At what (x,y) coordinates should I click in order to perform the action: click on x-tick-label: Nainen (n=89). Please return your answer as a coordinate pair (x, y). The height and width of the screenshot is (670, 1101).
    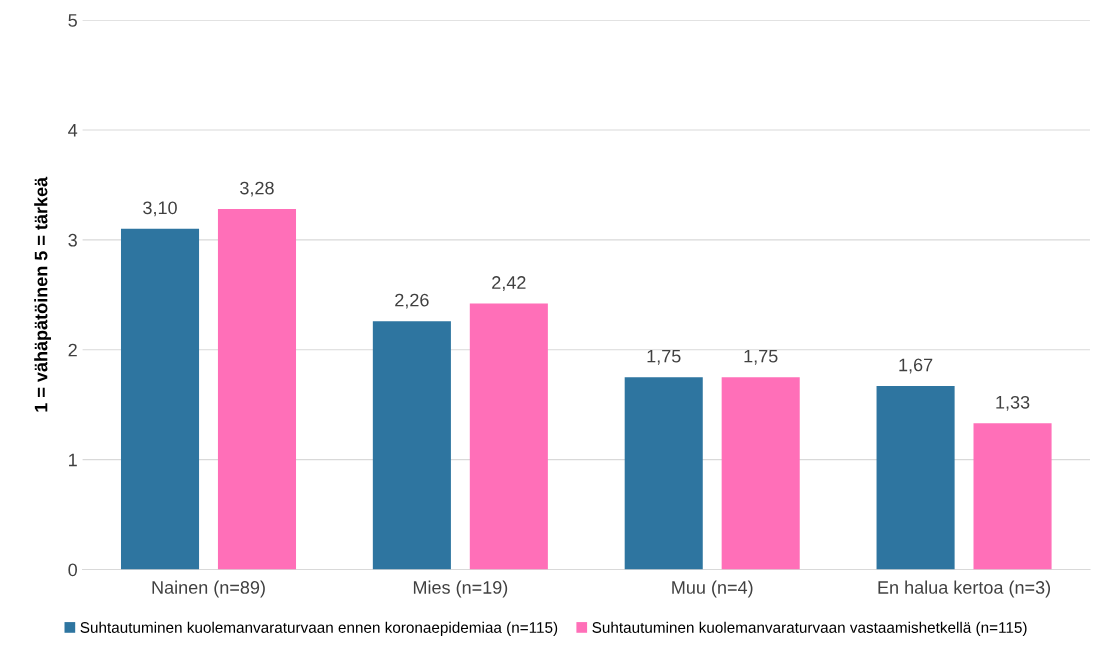
    Looking at the image, I should click on (208, 589).